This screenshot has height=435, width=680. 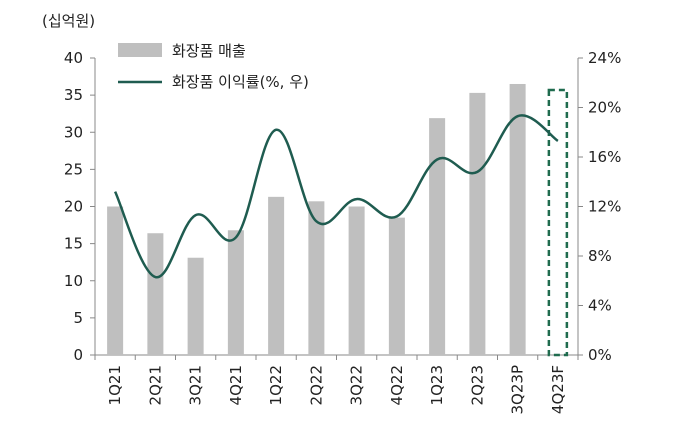 I want to click on x-tick-label: 4Q21, so click(x=236, y=385).